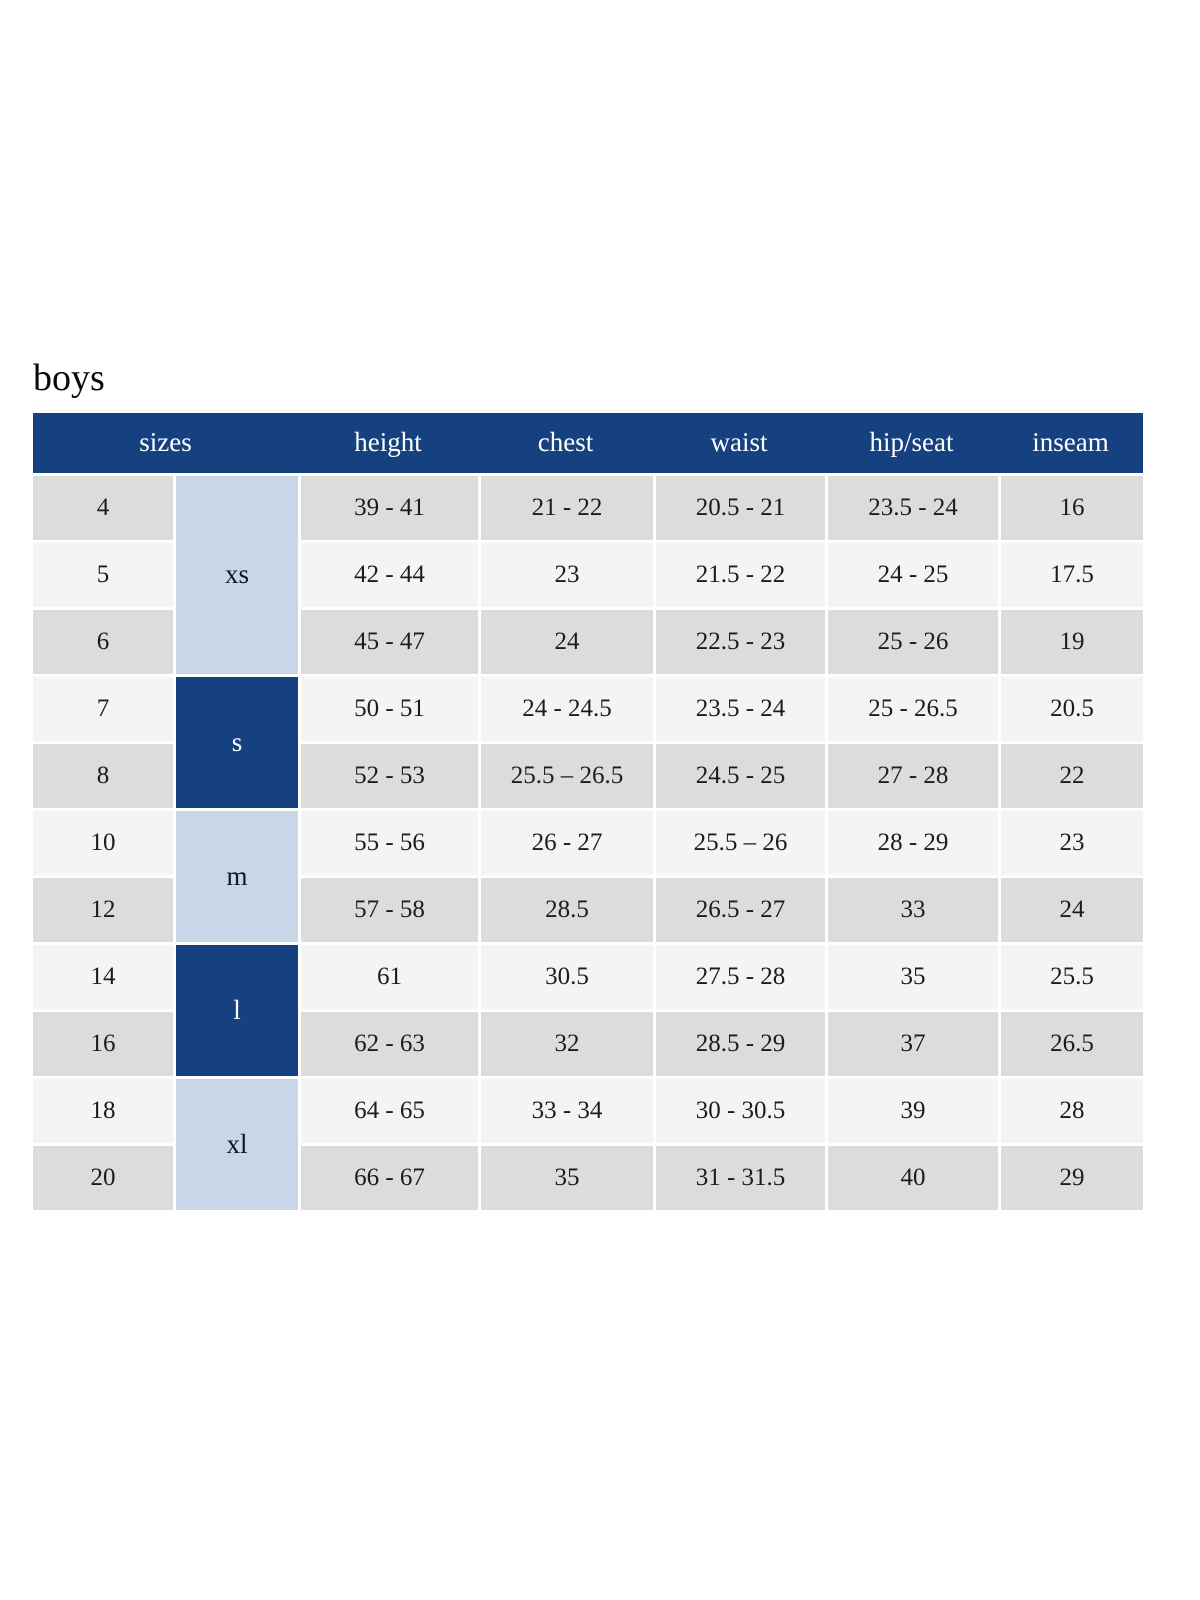 The image size is (1200, 1600). What do you see at coordinates (389, 641) in the screenshot?
I see `cell-height: 45 - 47` at bounding box center [389, 641].